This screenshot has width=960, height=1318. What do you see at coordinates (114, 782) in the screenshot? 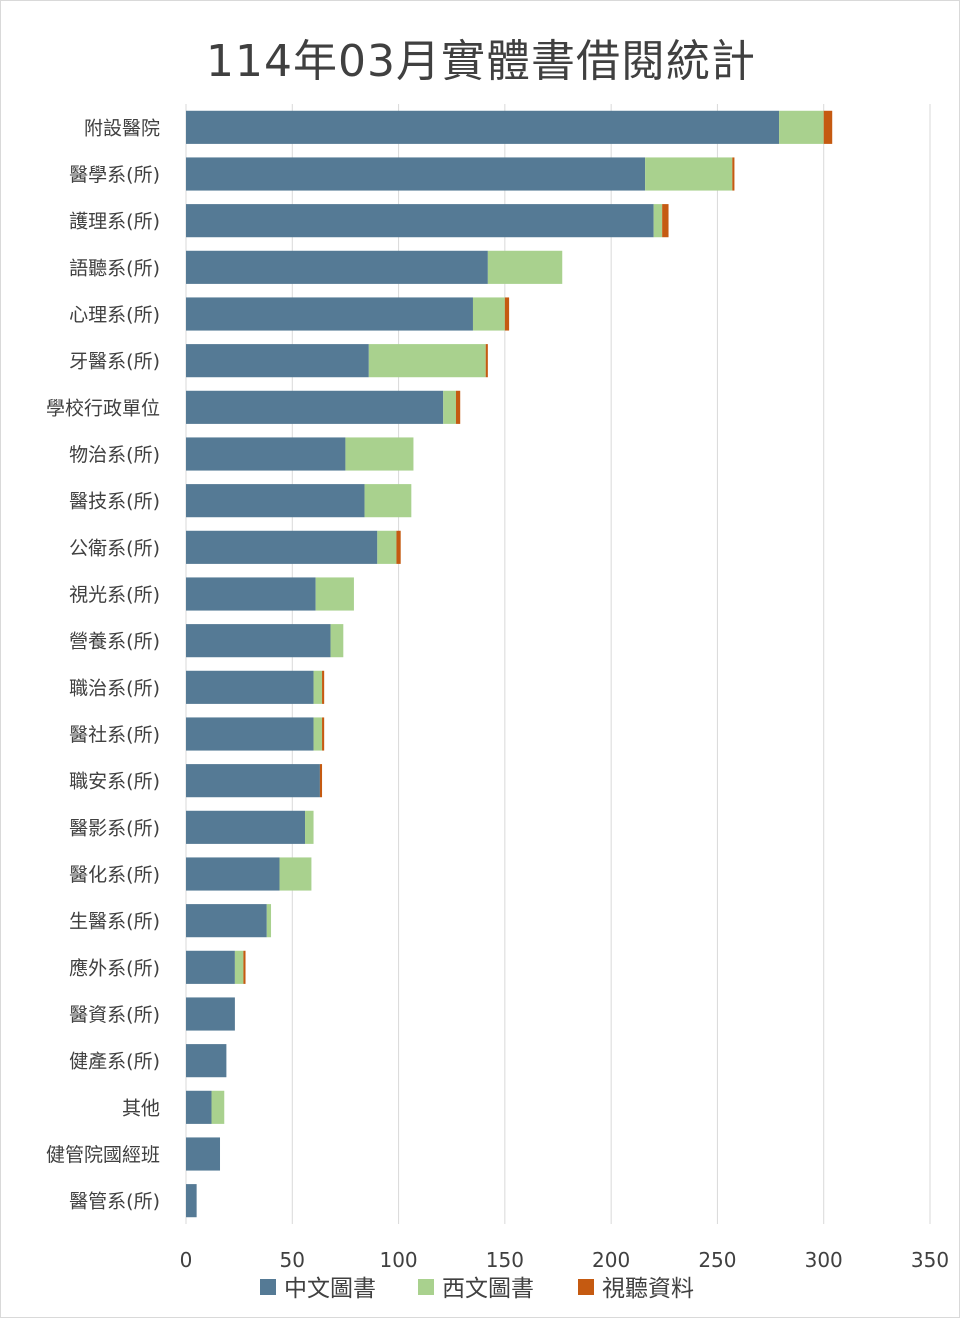
I see `category-label: 職安系(所)` at bounding box center [114, 782].